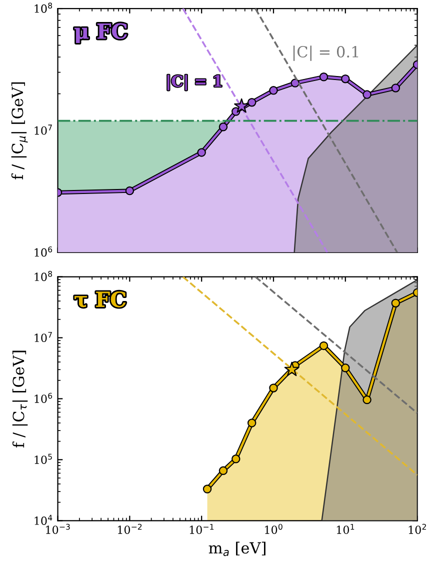 The width and height of the screenshot is (428, 569). I want to click on x-tick-label: 10$^{0}$, so click(273, 529).